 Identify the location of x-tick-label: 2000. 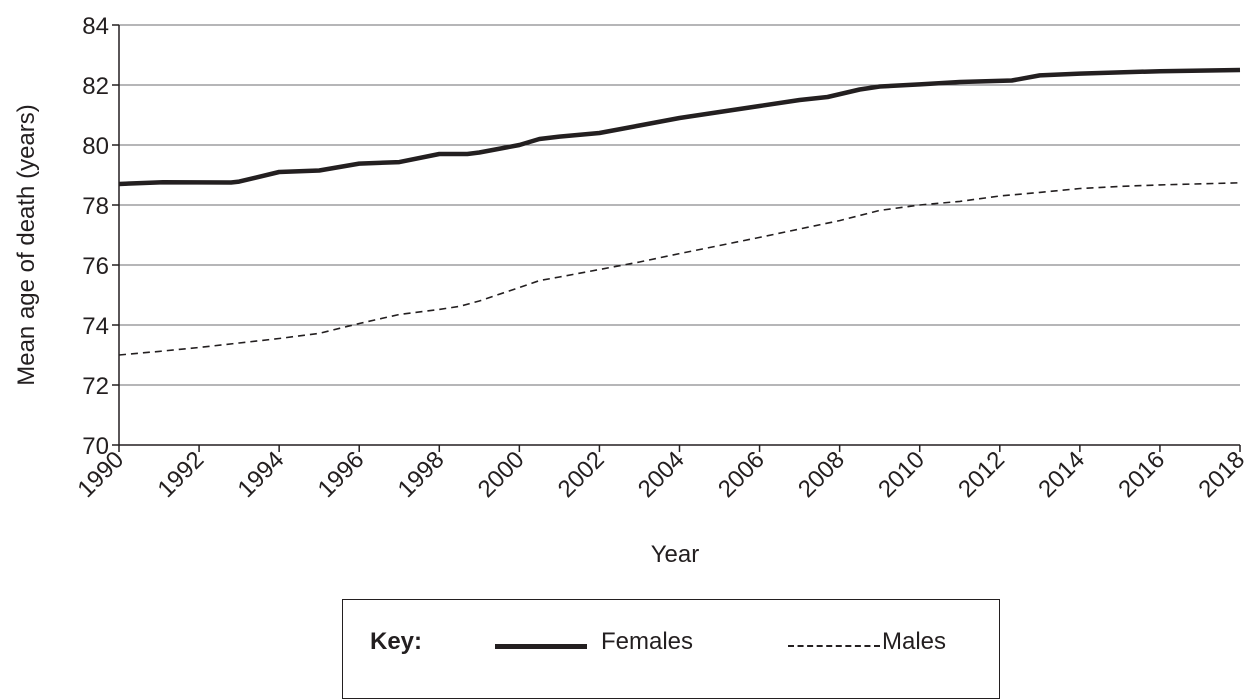
(501, 474).